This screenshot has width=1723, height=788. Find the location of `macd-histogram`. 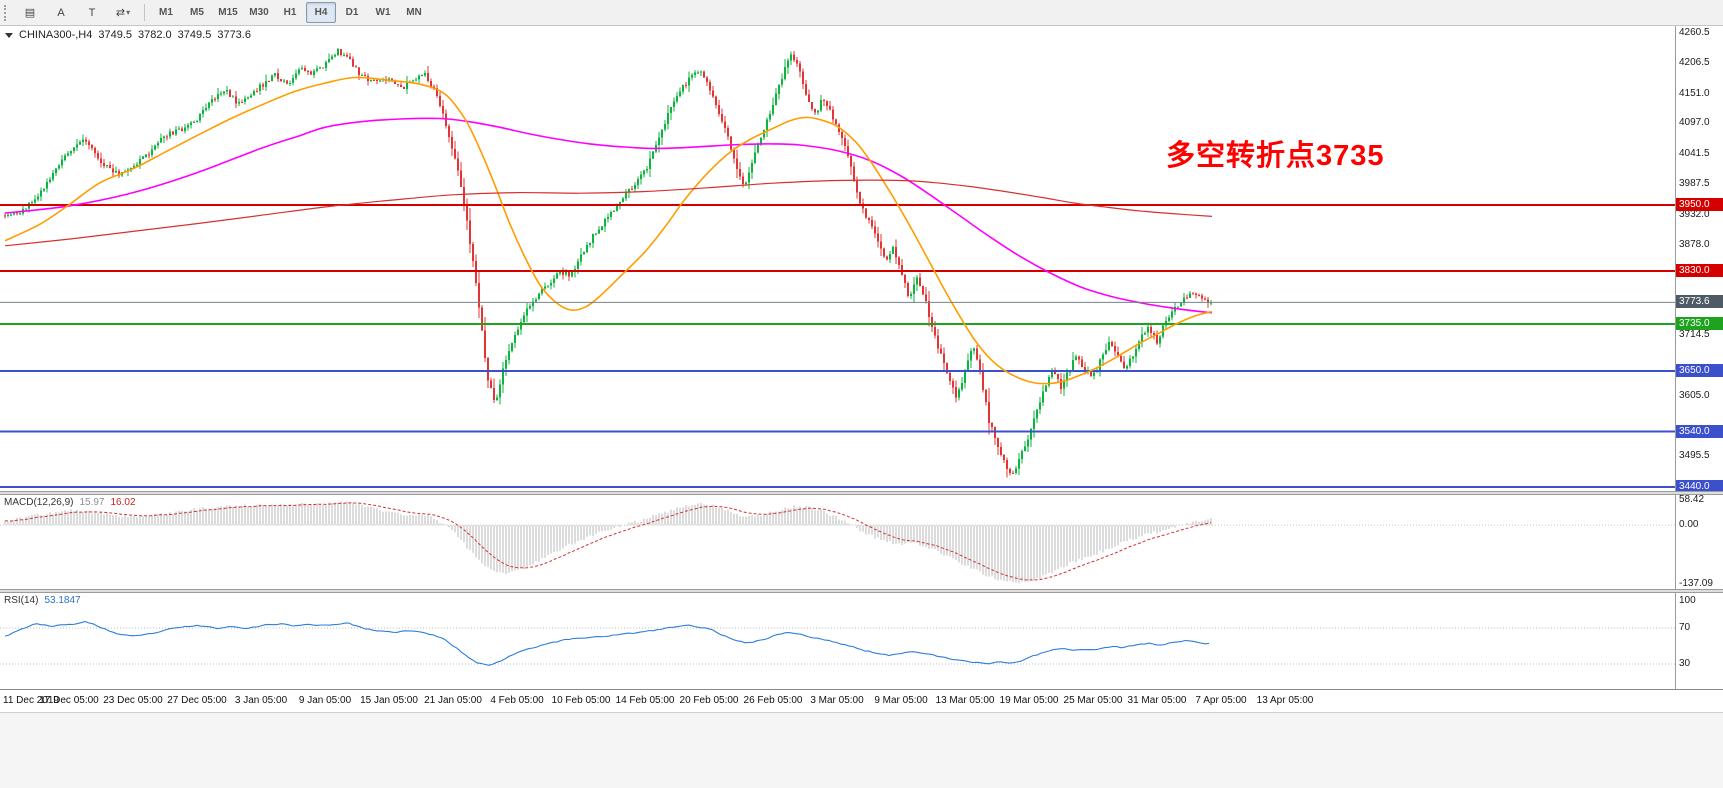

macd-histogram is located at coordinates (608, 542).